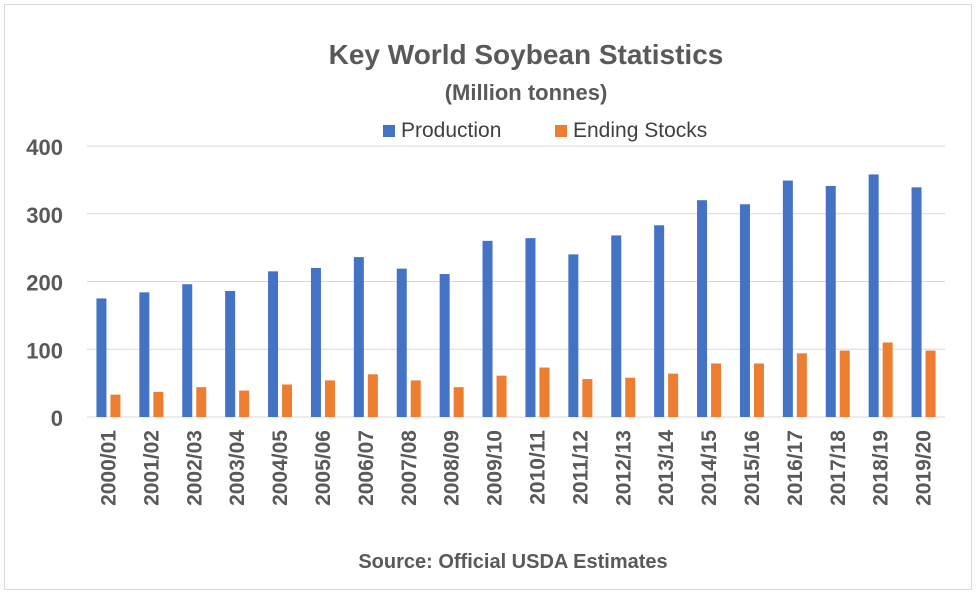  I want to click on x-tick-label: 2011/12, so click(580, 467).